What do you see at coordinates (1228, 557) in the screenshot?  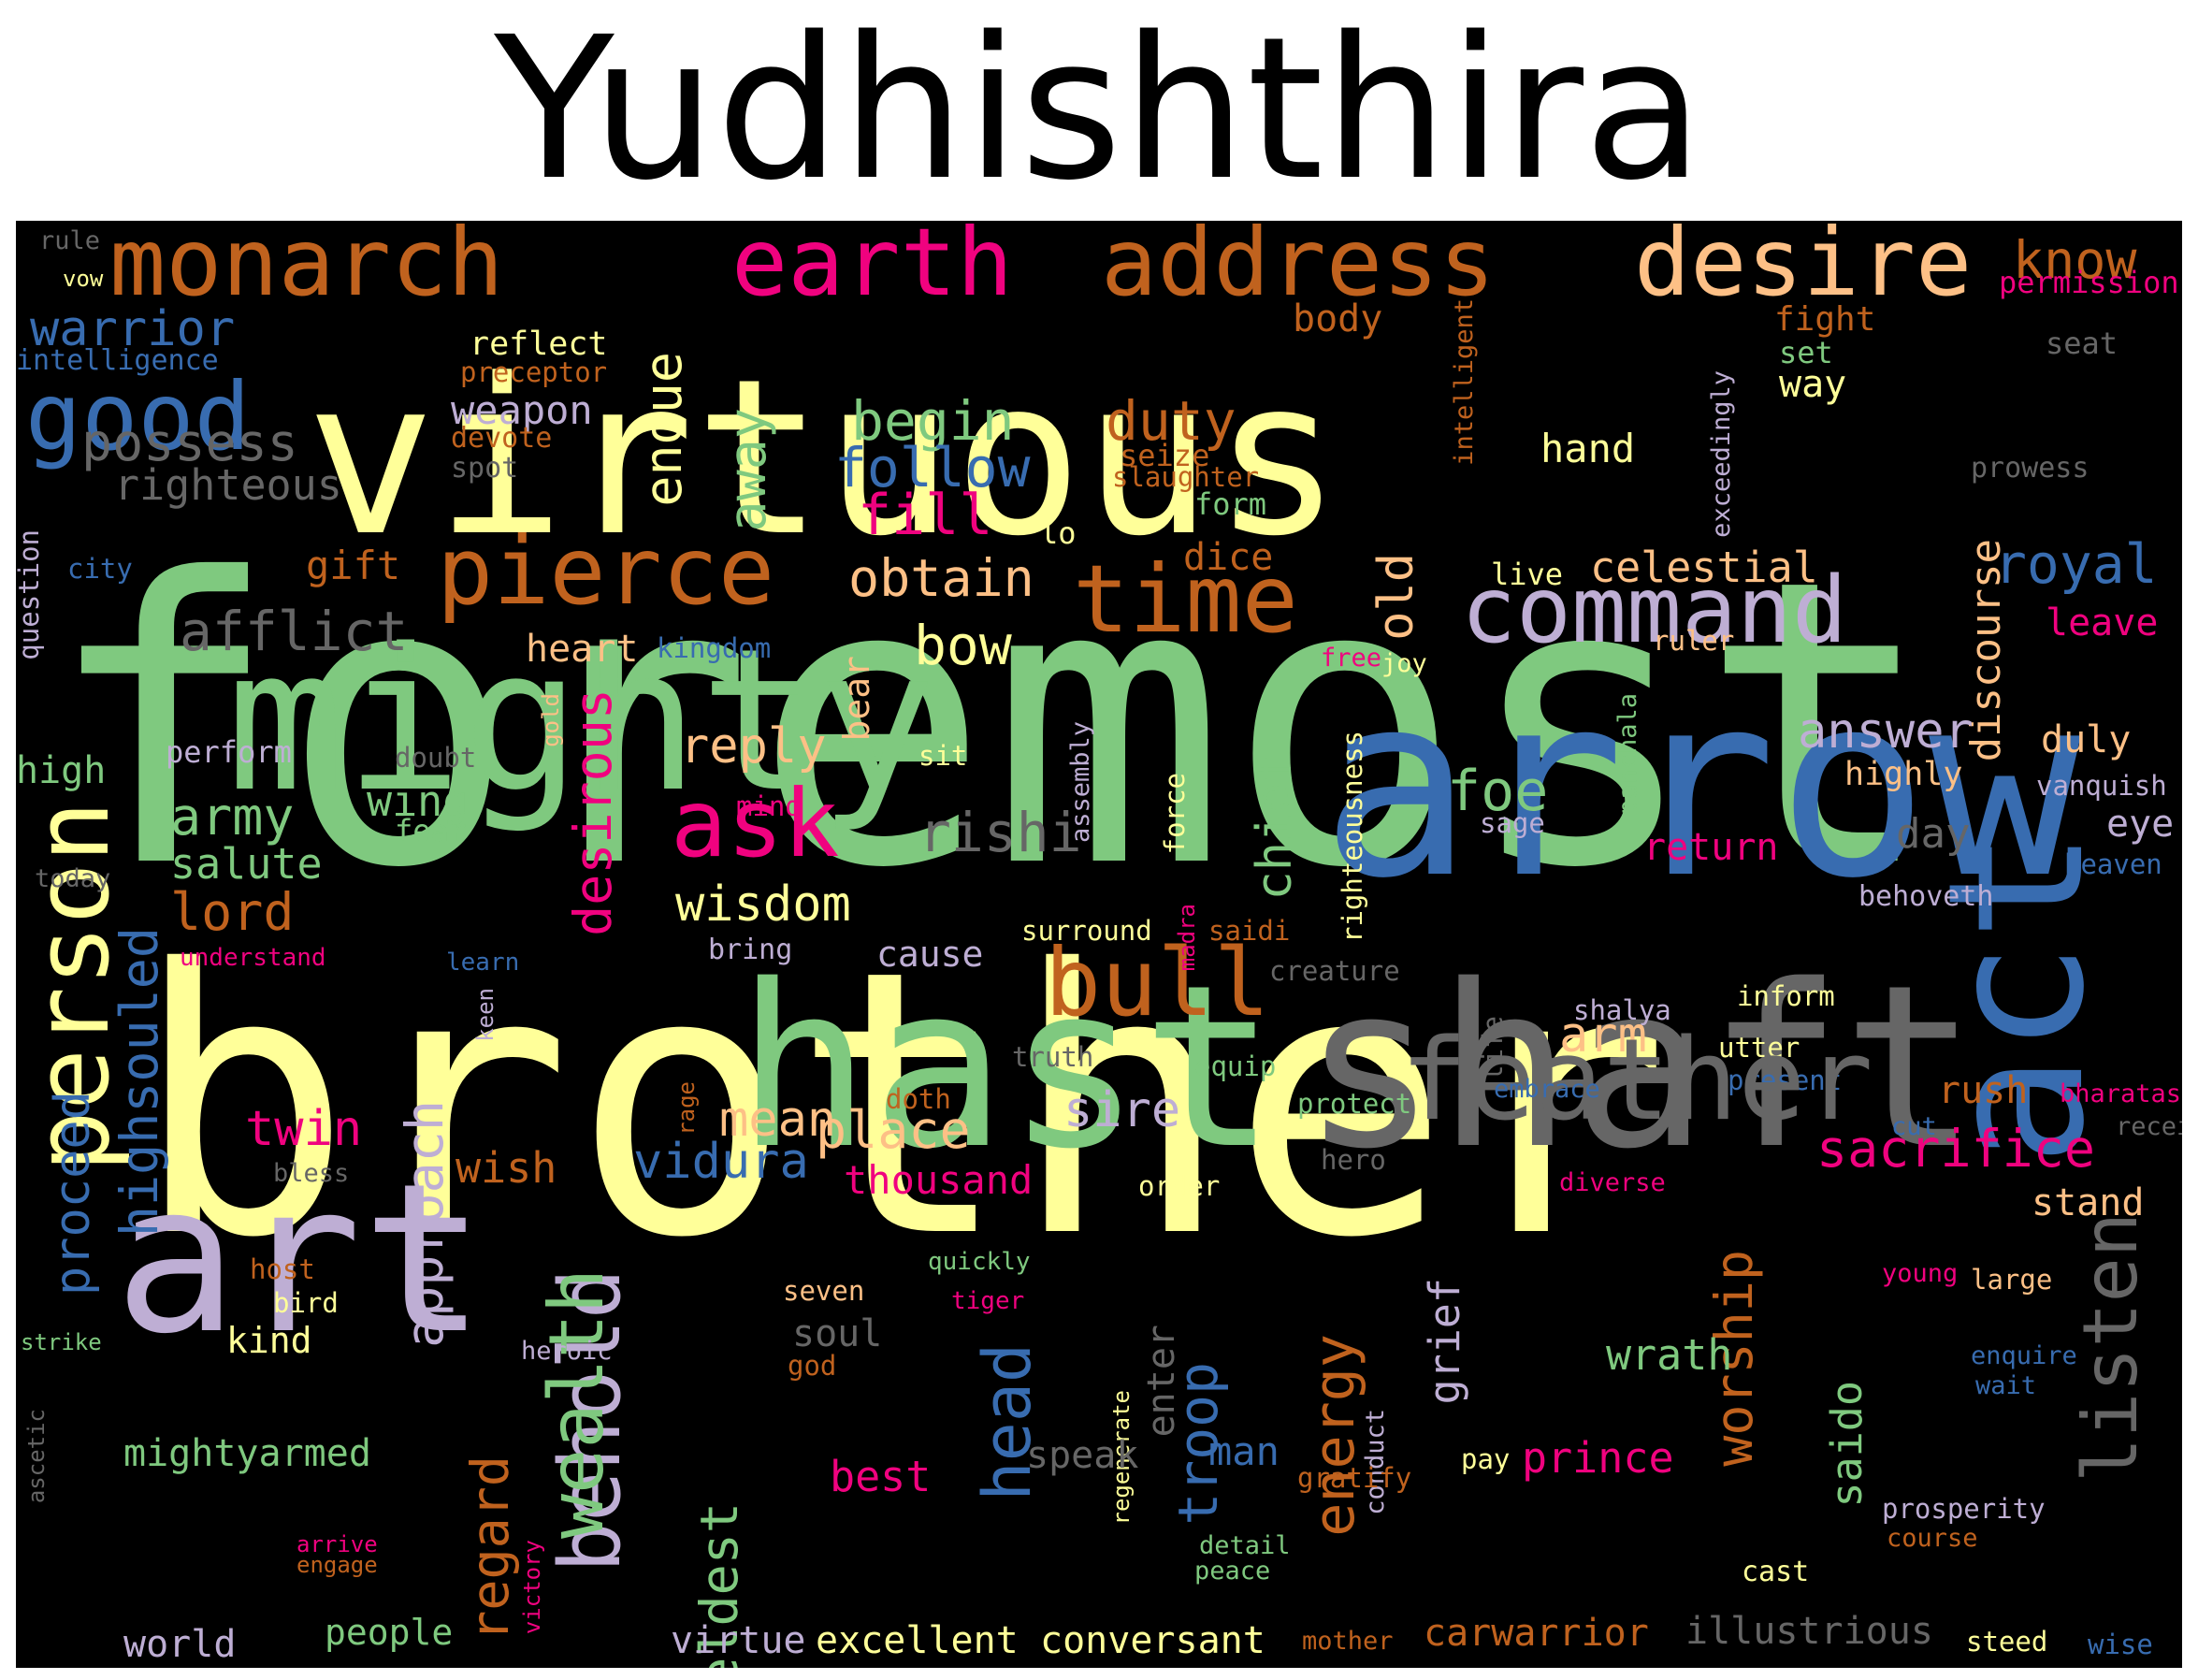 I see `cloud-word: dice` at bounding box center [1228, 557].